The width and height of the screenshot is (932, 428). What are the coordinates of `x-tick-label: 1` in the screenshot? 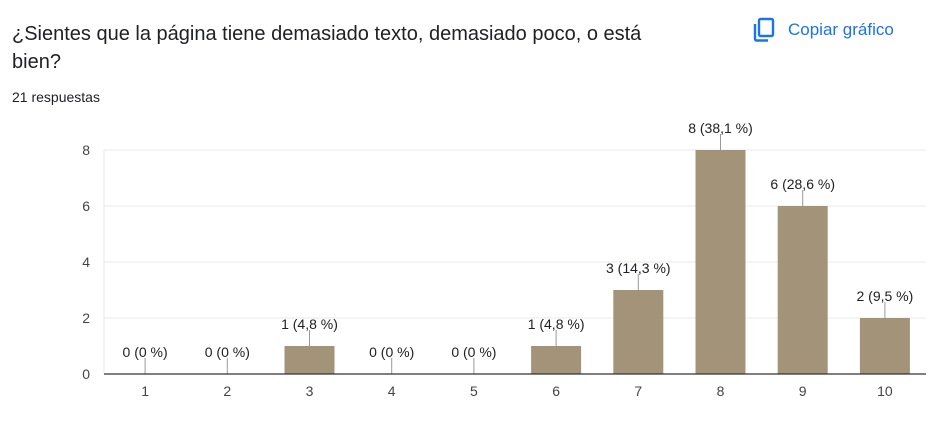 It's located at (145, 391).